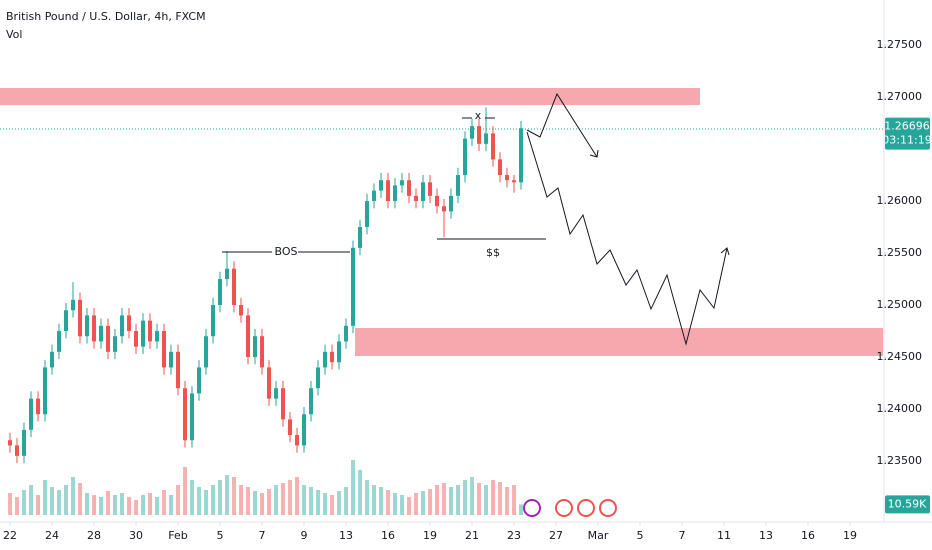 Image resolution: width=932 pixels, height=550 pixels. Describe the element at coordinates (619, 342) in the screenshot. I see `demand-zone` at that location.